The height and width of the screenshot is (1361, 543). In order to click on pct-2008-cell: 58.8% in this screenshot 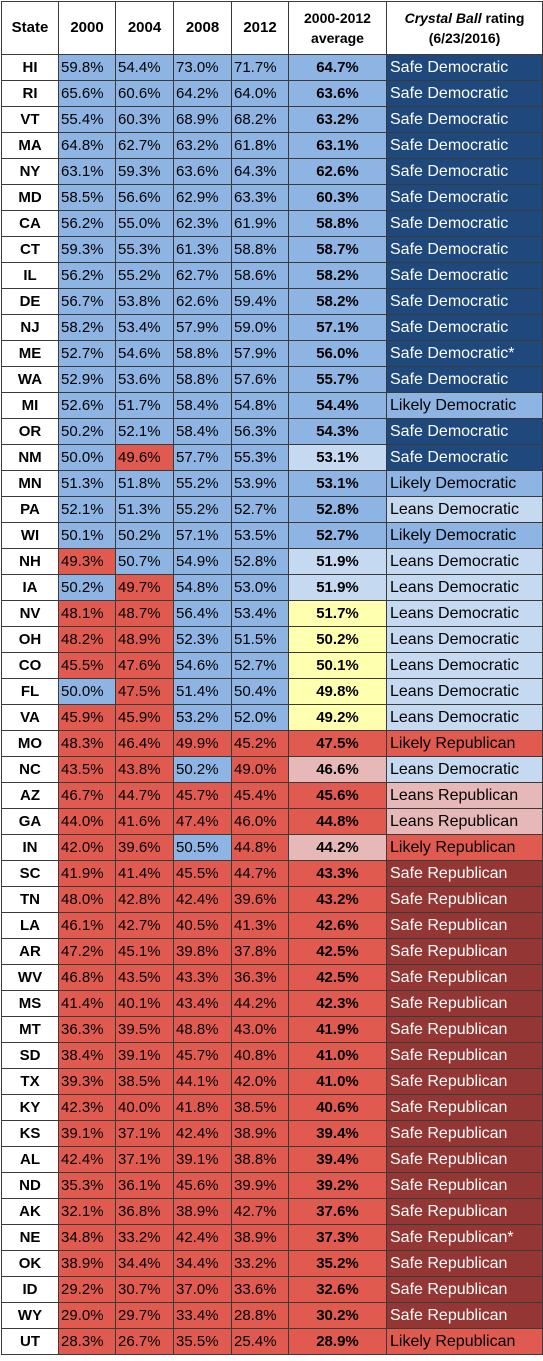, I will do `click(202, 379)`.